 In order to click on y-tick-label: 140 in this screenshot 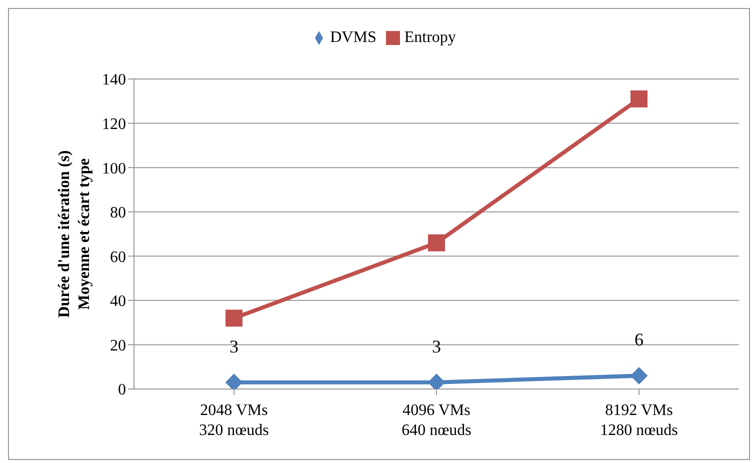, I will do `click(114, 80)`.